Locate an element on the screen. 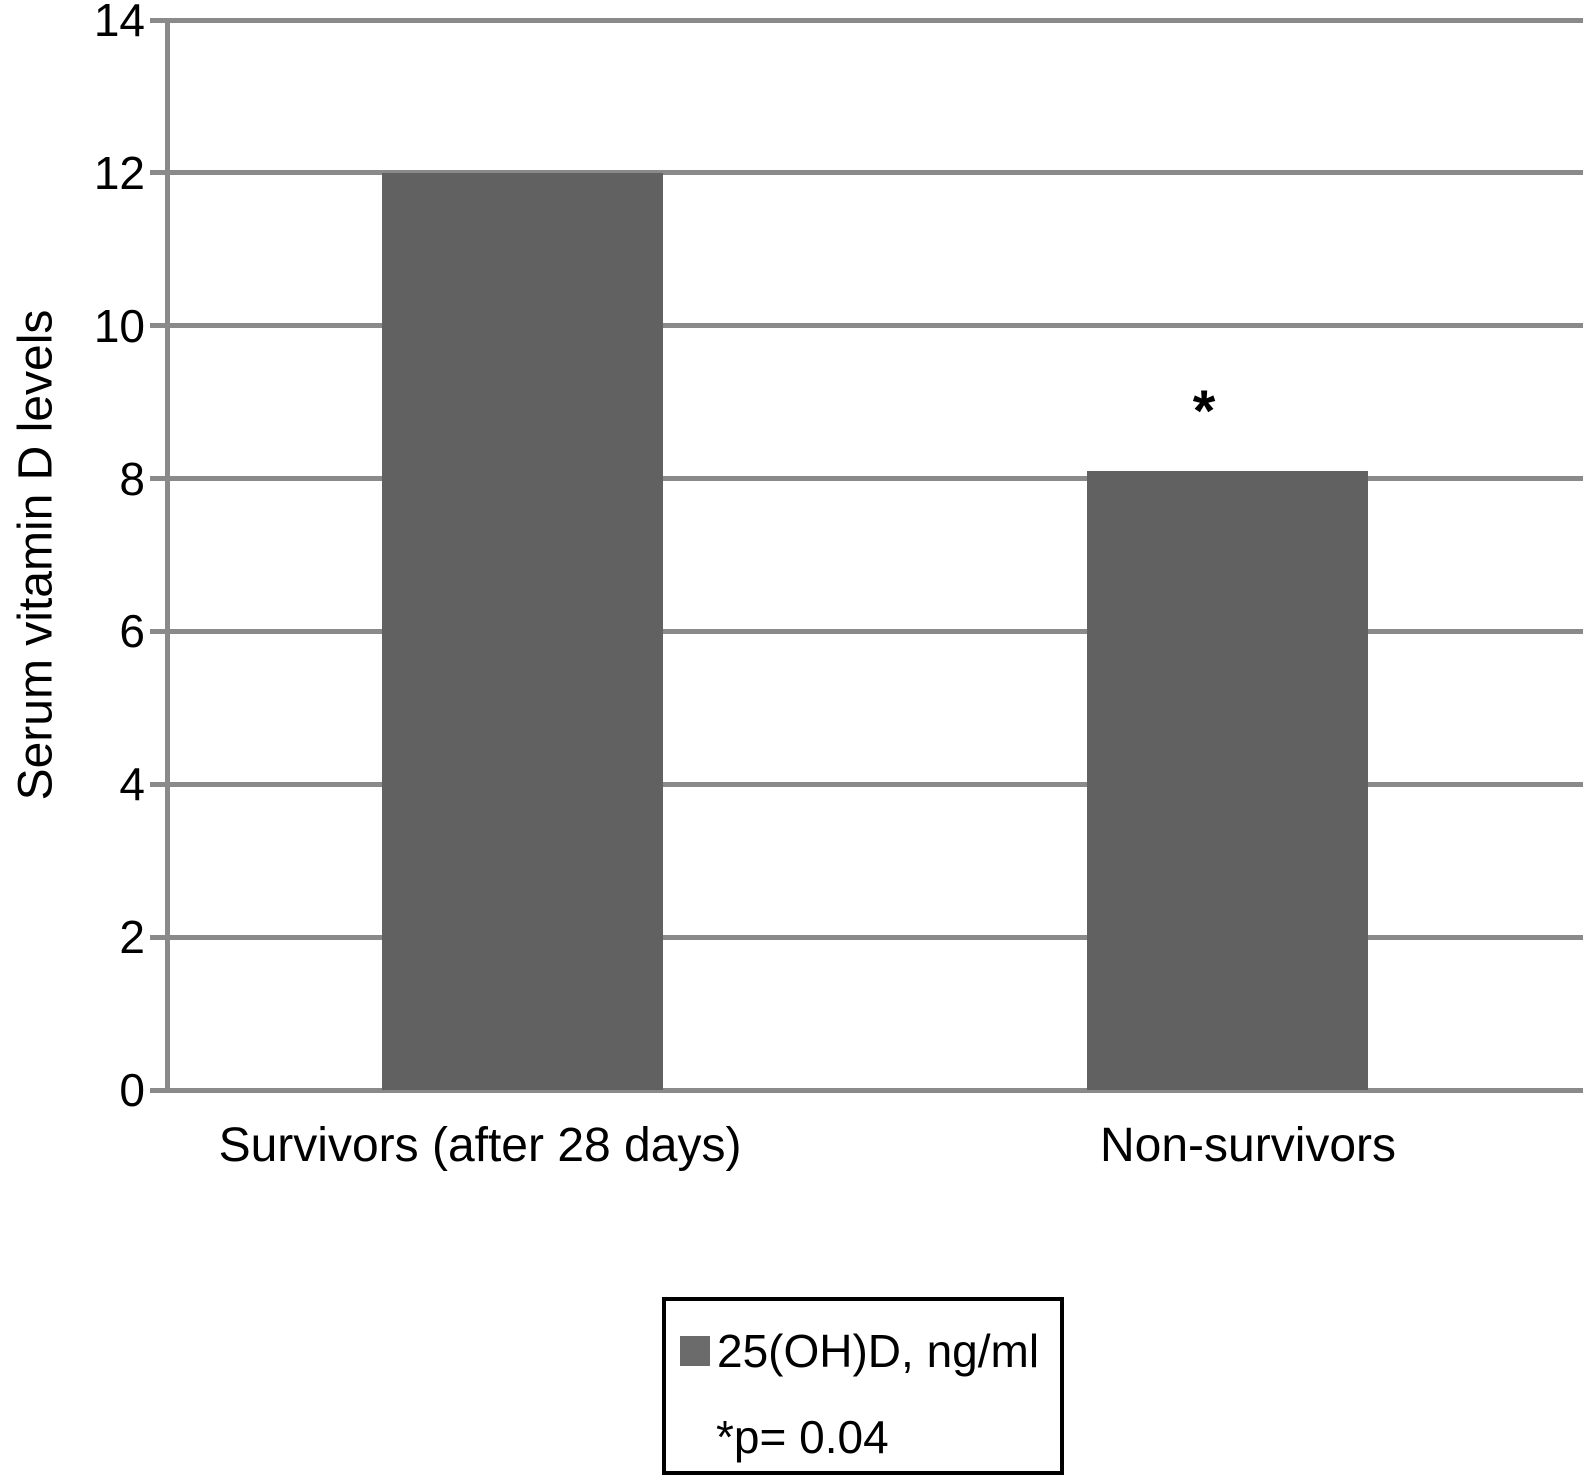 This screenshot has height=1479, width=1583. x-category-label-0: Survivors (after 28 days) is located at coordinates (480, 1145).